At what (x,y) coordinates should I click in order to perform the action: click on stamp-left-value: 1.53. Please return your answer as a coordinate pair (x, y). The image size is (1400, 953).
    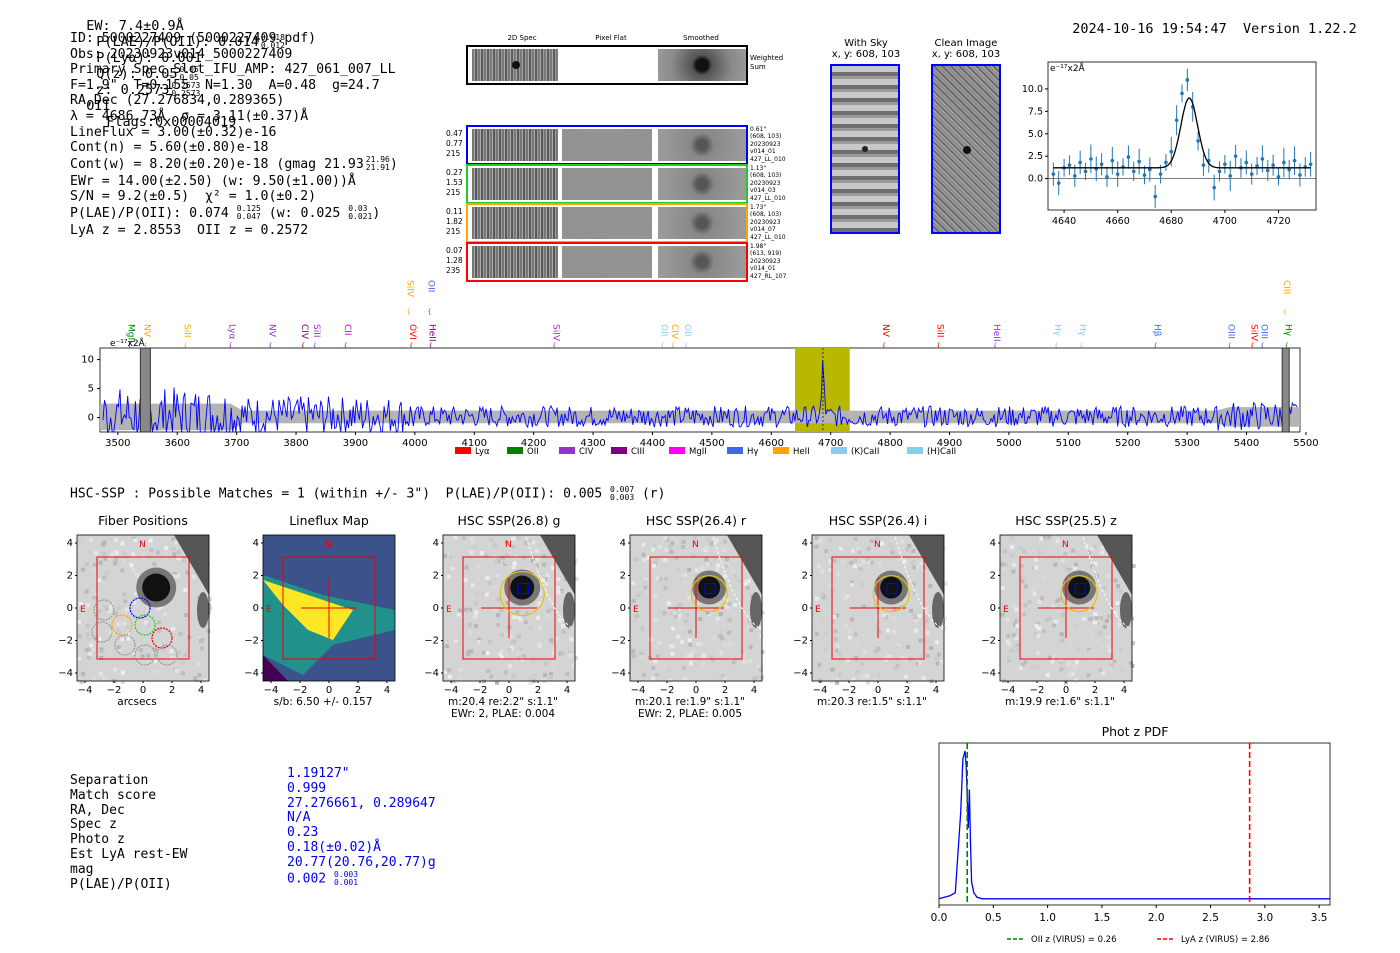
    Looking at the image, I should click on (454, 182).